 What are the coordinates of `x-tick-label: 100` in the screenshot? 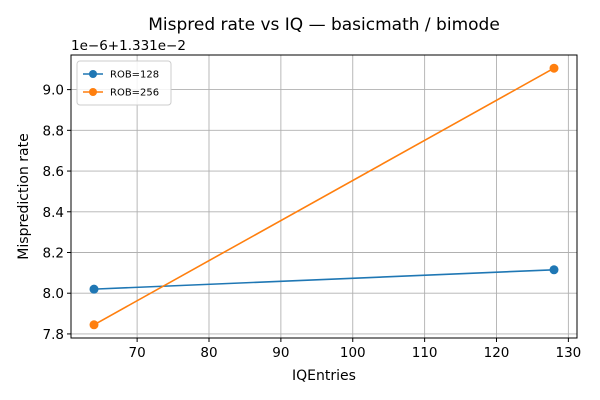 It's located at (353, 353).